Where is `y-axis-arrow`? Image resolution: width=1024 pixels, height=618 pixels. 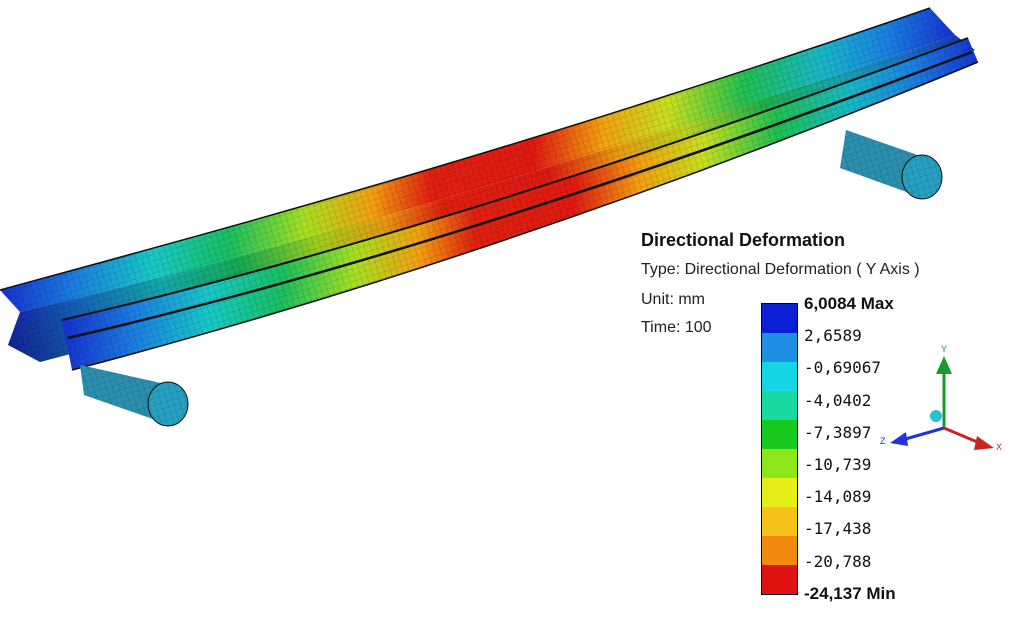
y-axis-arrow is located at coordinates (944, 392).